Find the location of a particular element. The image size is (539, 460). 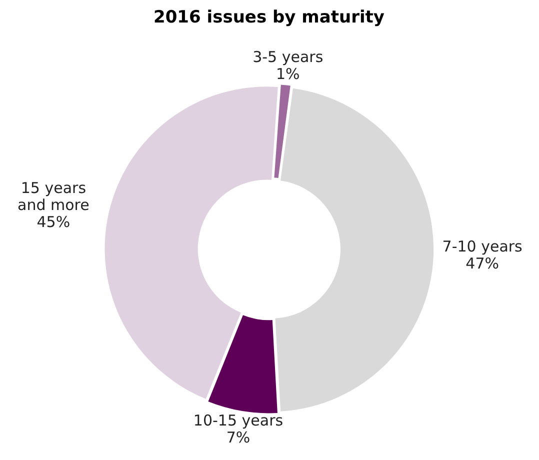

data-label: 1% is located at coordinates (288, 74).